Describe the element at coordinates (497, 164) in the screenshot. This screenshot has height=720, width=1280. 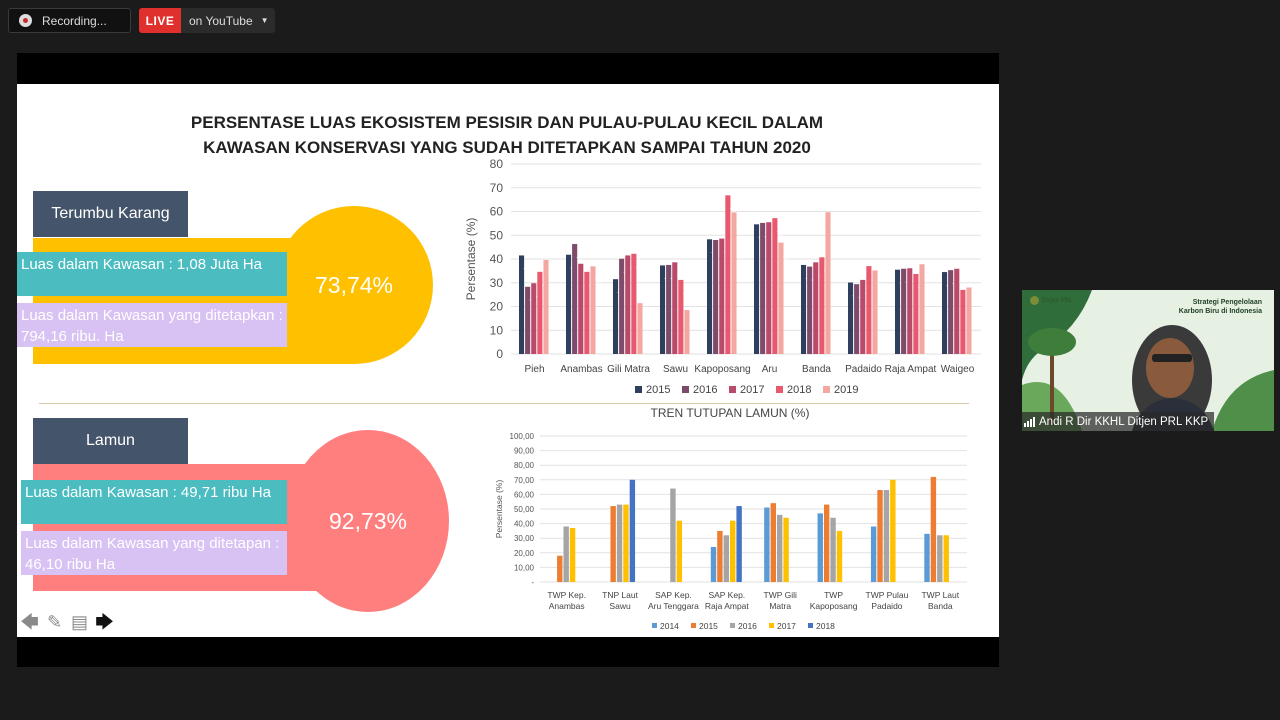
I see `y-tick-label: 80` at that location.